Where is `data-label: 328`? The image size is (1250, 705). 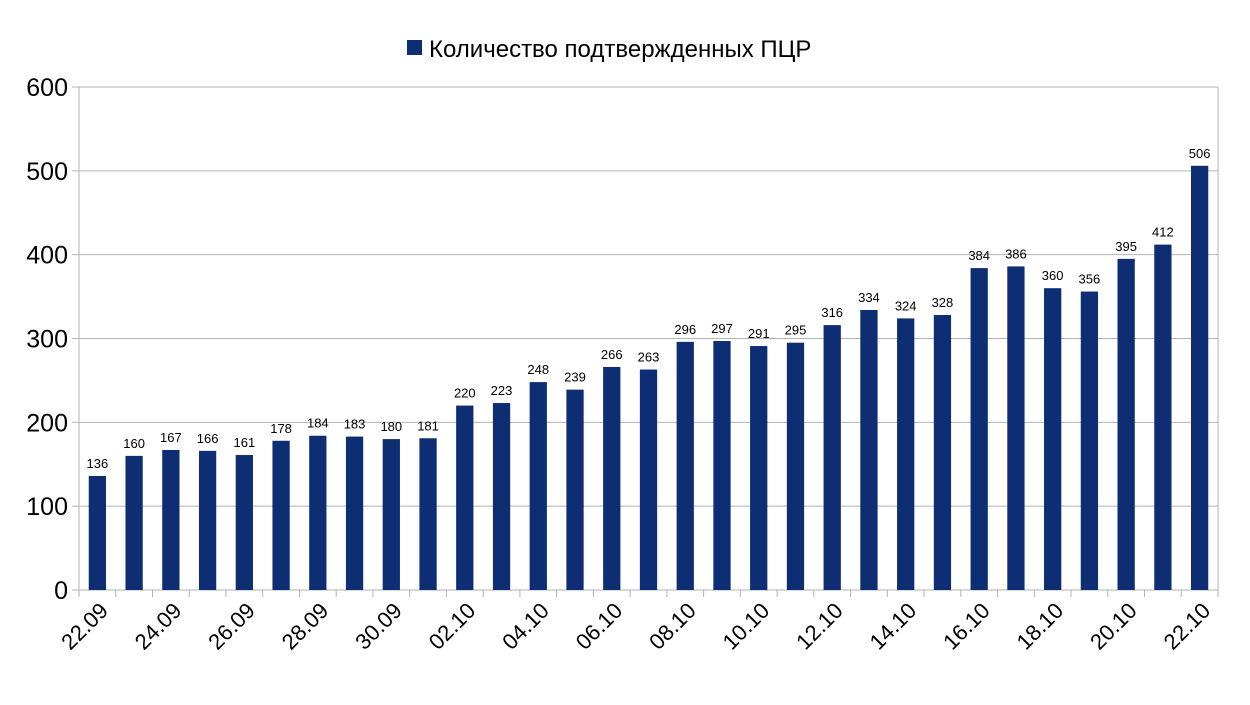
data-label: 328 is located at coordinates (943, 302).